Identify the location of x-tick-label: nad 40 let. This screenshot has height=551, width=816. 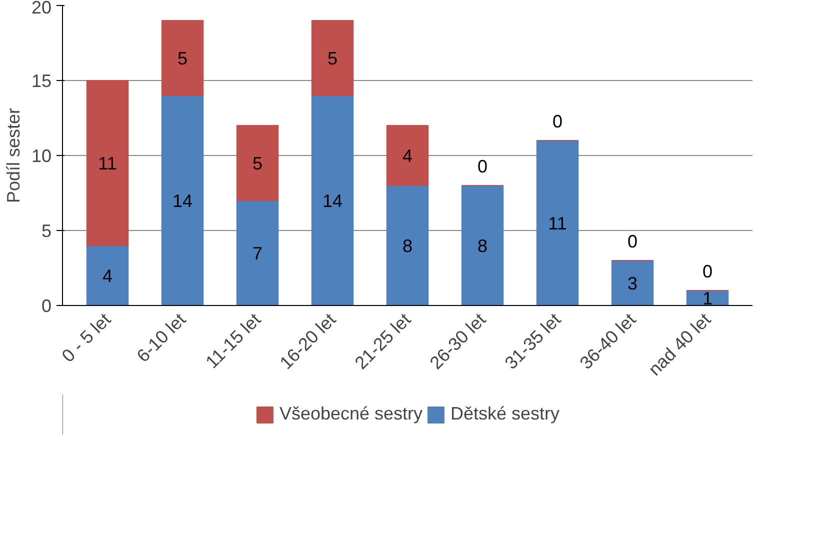
(679, 344).